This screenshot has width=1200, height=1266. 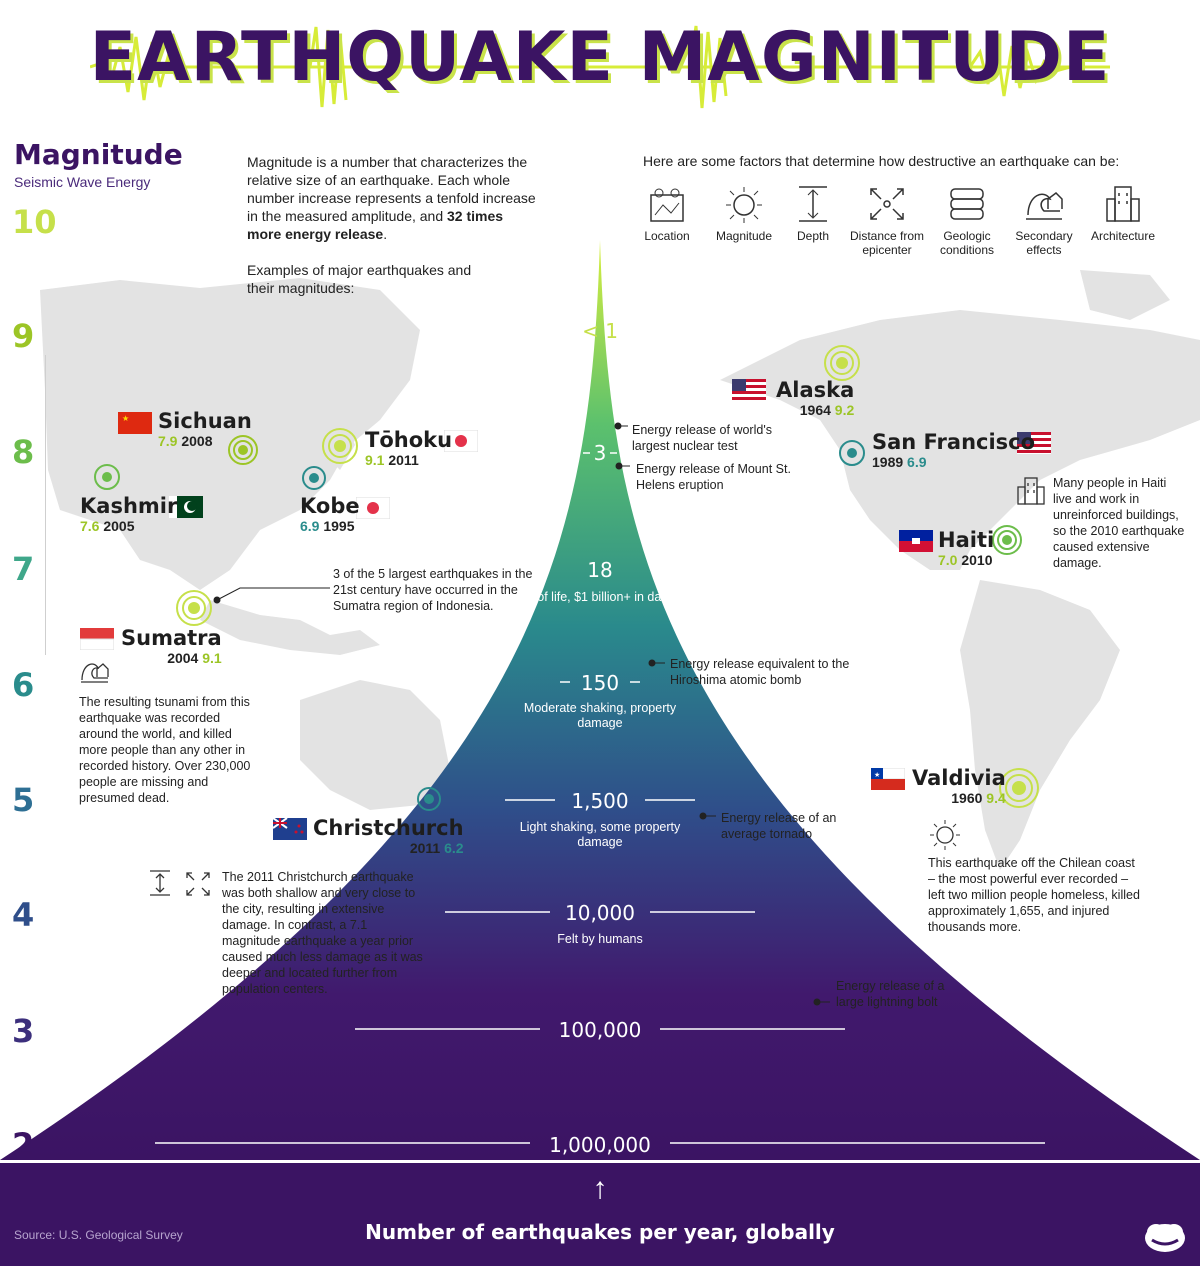 What do you see at coordinates (600, 913) in the screenshot?
I see `count-10000: 10,000` at bounding box center [600, 913].